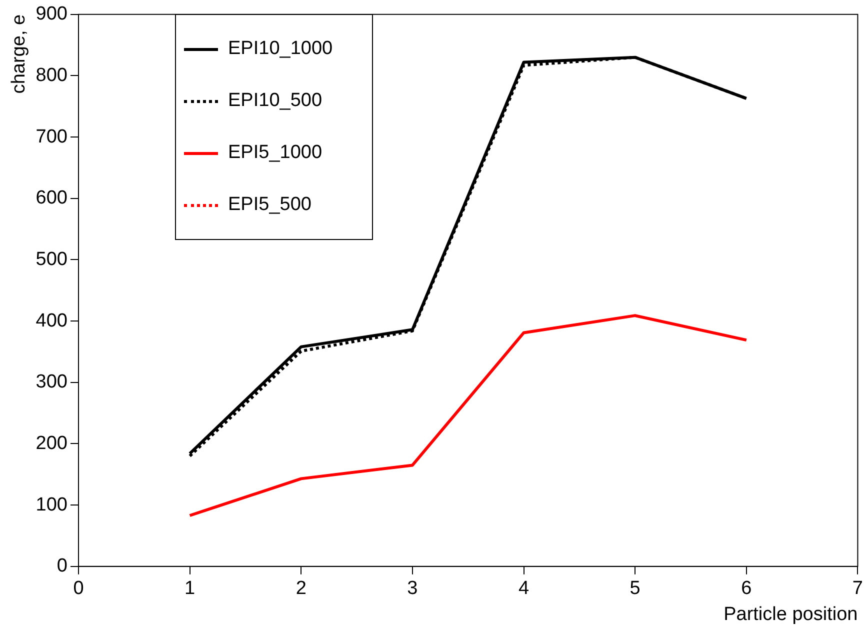  I want to click on y-tick-label: 500, so click(52, 259).